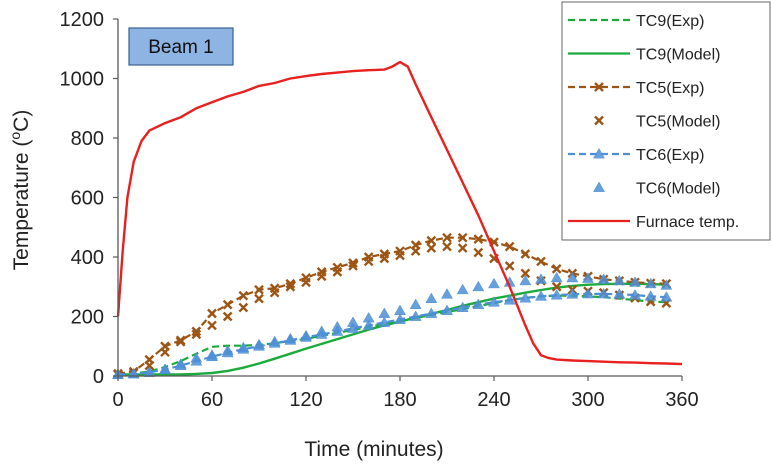  What do you see at coordinates (670, 155) in the screenshot?
I see `legend-label: TC6(Exp)` at bounding box center [670, 155].